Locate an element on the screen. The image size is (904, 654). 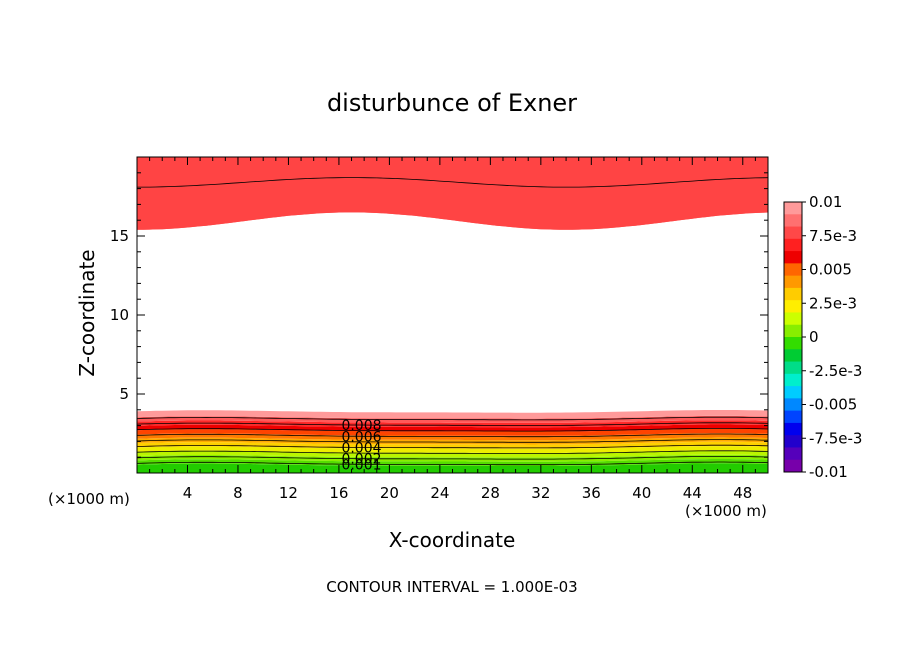
x-unit-right: (×1000 m) is located at coordinates (726, 511).